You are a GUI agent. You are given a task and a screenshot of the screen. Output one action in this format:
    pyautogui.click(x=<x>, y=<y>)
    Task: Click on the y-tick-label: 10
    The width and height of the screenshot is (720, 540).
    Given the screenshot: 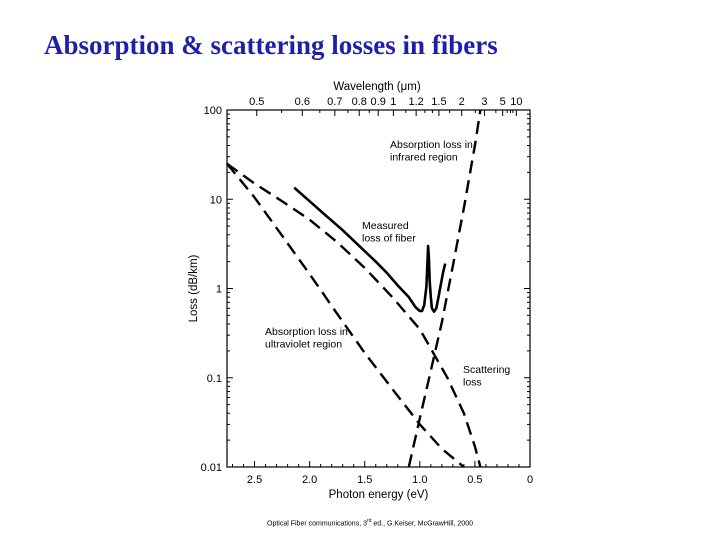 What is the action you would take?
    pyautogui.click(x=216, y=200)
    